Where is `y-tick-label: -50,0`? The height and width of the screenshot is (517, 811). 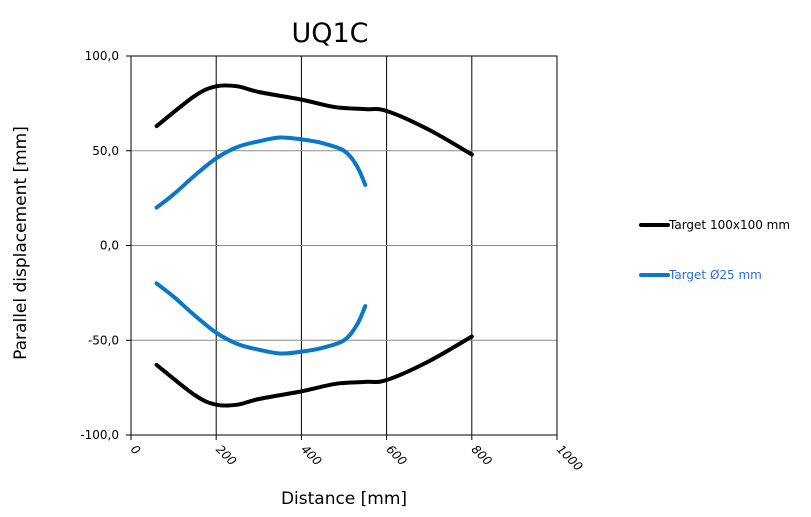 y-tick-label: -50,0 is located at coordinates (103, 340).